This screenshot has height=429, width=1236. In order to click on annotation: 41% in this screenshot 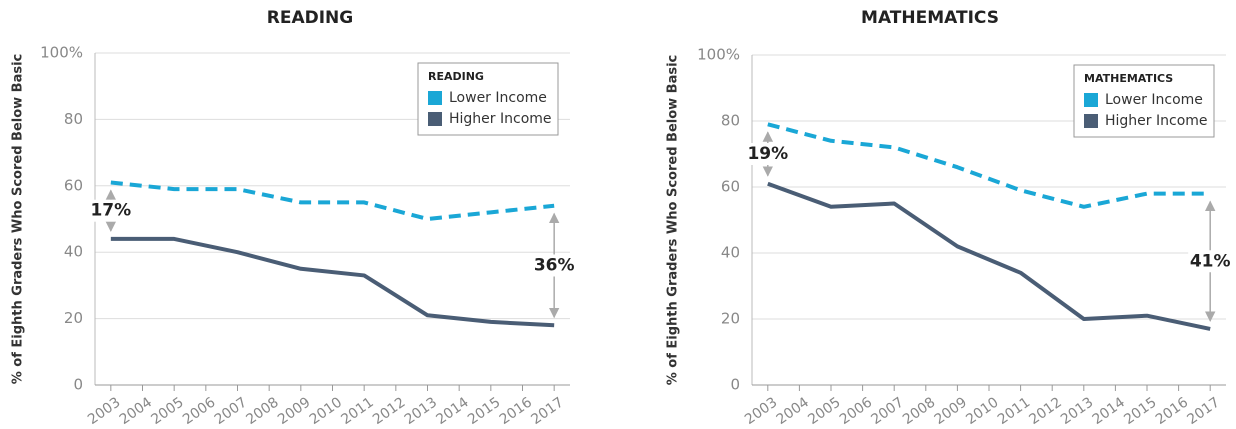, I will do `click(1210, 261)`.